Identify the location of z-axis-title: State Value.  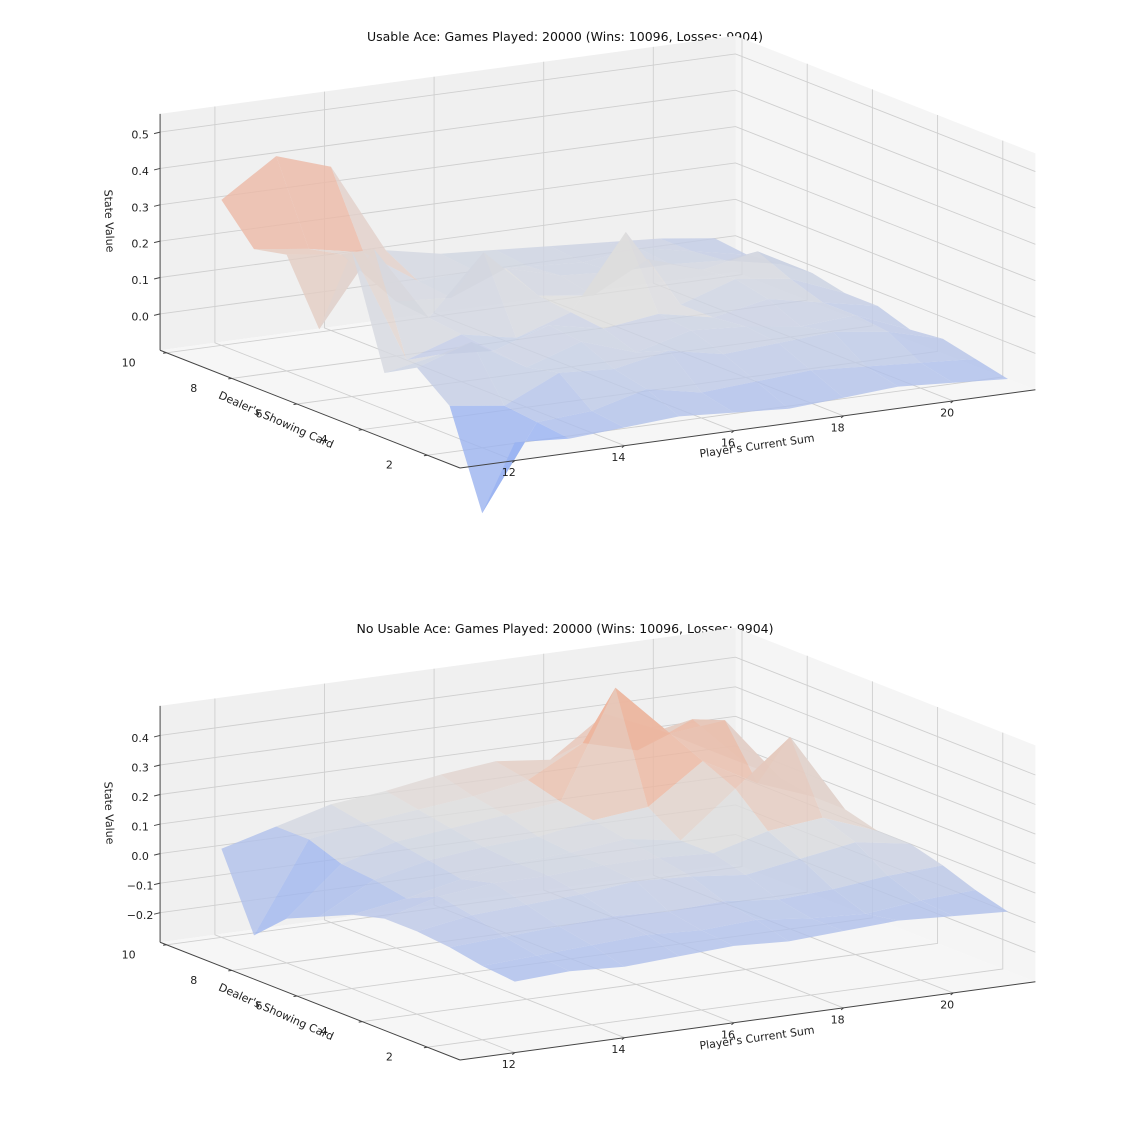
(108, 812).